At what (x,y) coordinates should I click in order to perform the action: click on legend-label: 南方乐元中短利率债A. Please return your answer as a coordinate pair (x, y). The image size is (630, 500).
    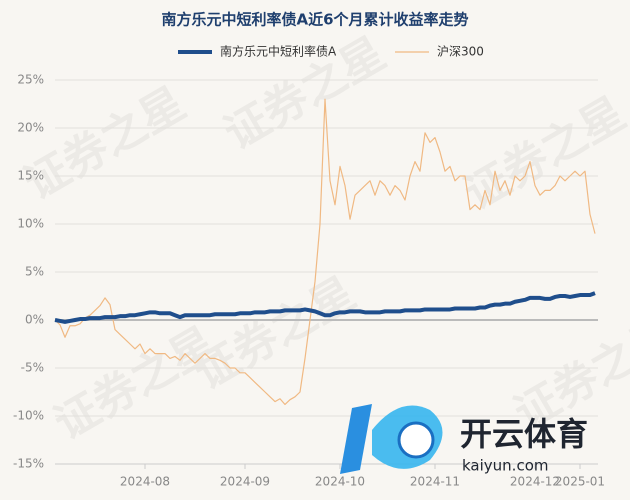
    Looking at the image, I should click on (278, 51).